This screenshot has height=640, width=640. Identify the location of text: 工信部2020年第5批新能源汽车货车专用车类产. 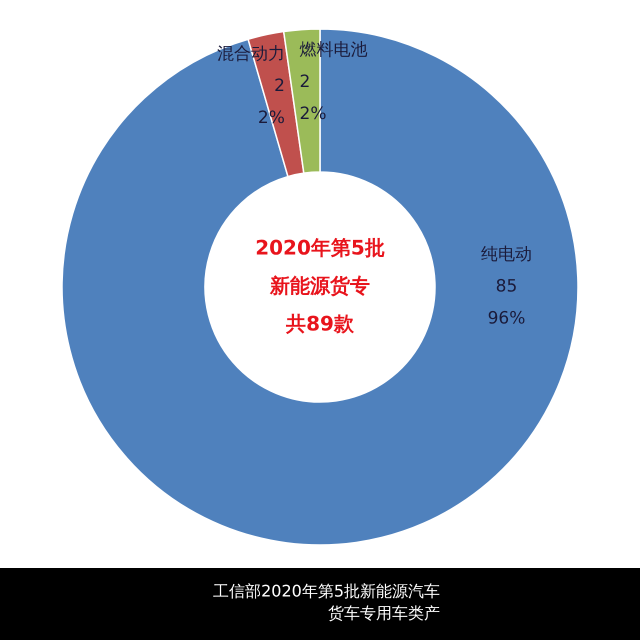
(326, 601).